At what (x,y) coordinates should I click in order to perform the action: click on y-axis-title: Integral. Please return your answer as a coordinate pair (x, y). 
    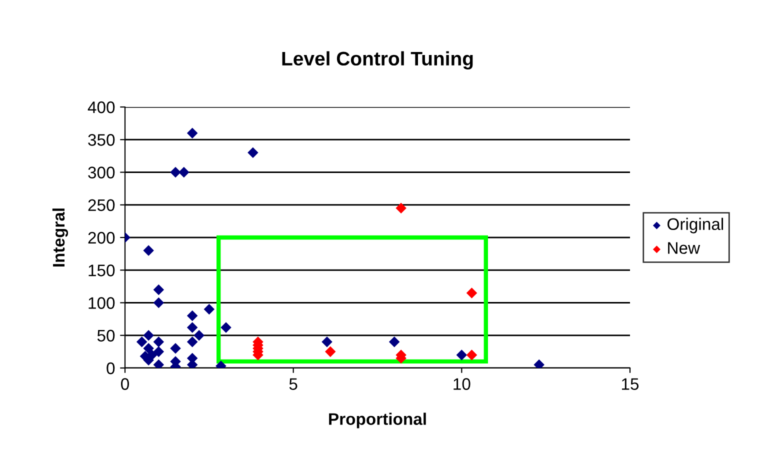
    Looking at the image, I should click on (60, 237).